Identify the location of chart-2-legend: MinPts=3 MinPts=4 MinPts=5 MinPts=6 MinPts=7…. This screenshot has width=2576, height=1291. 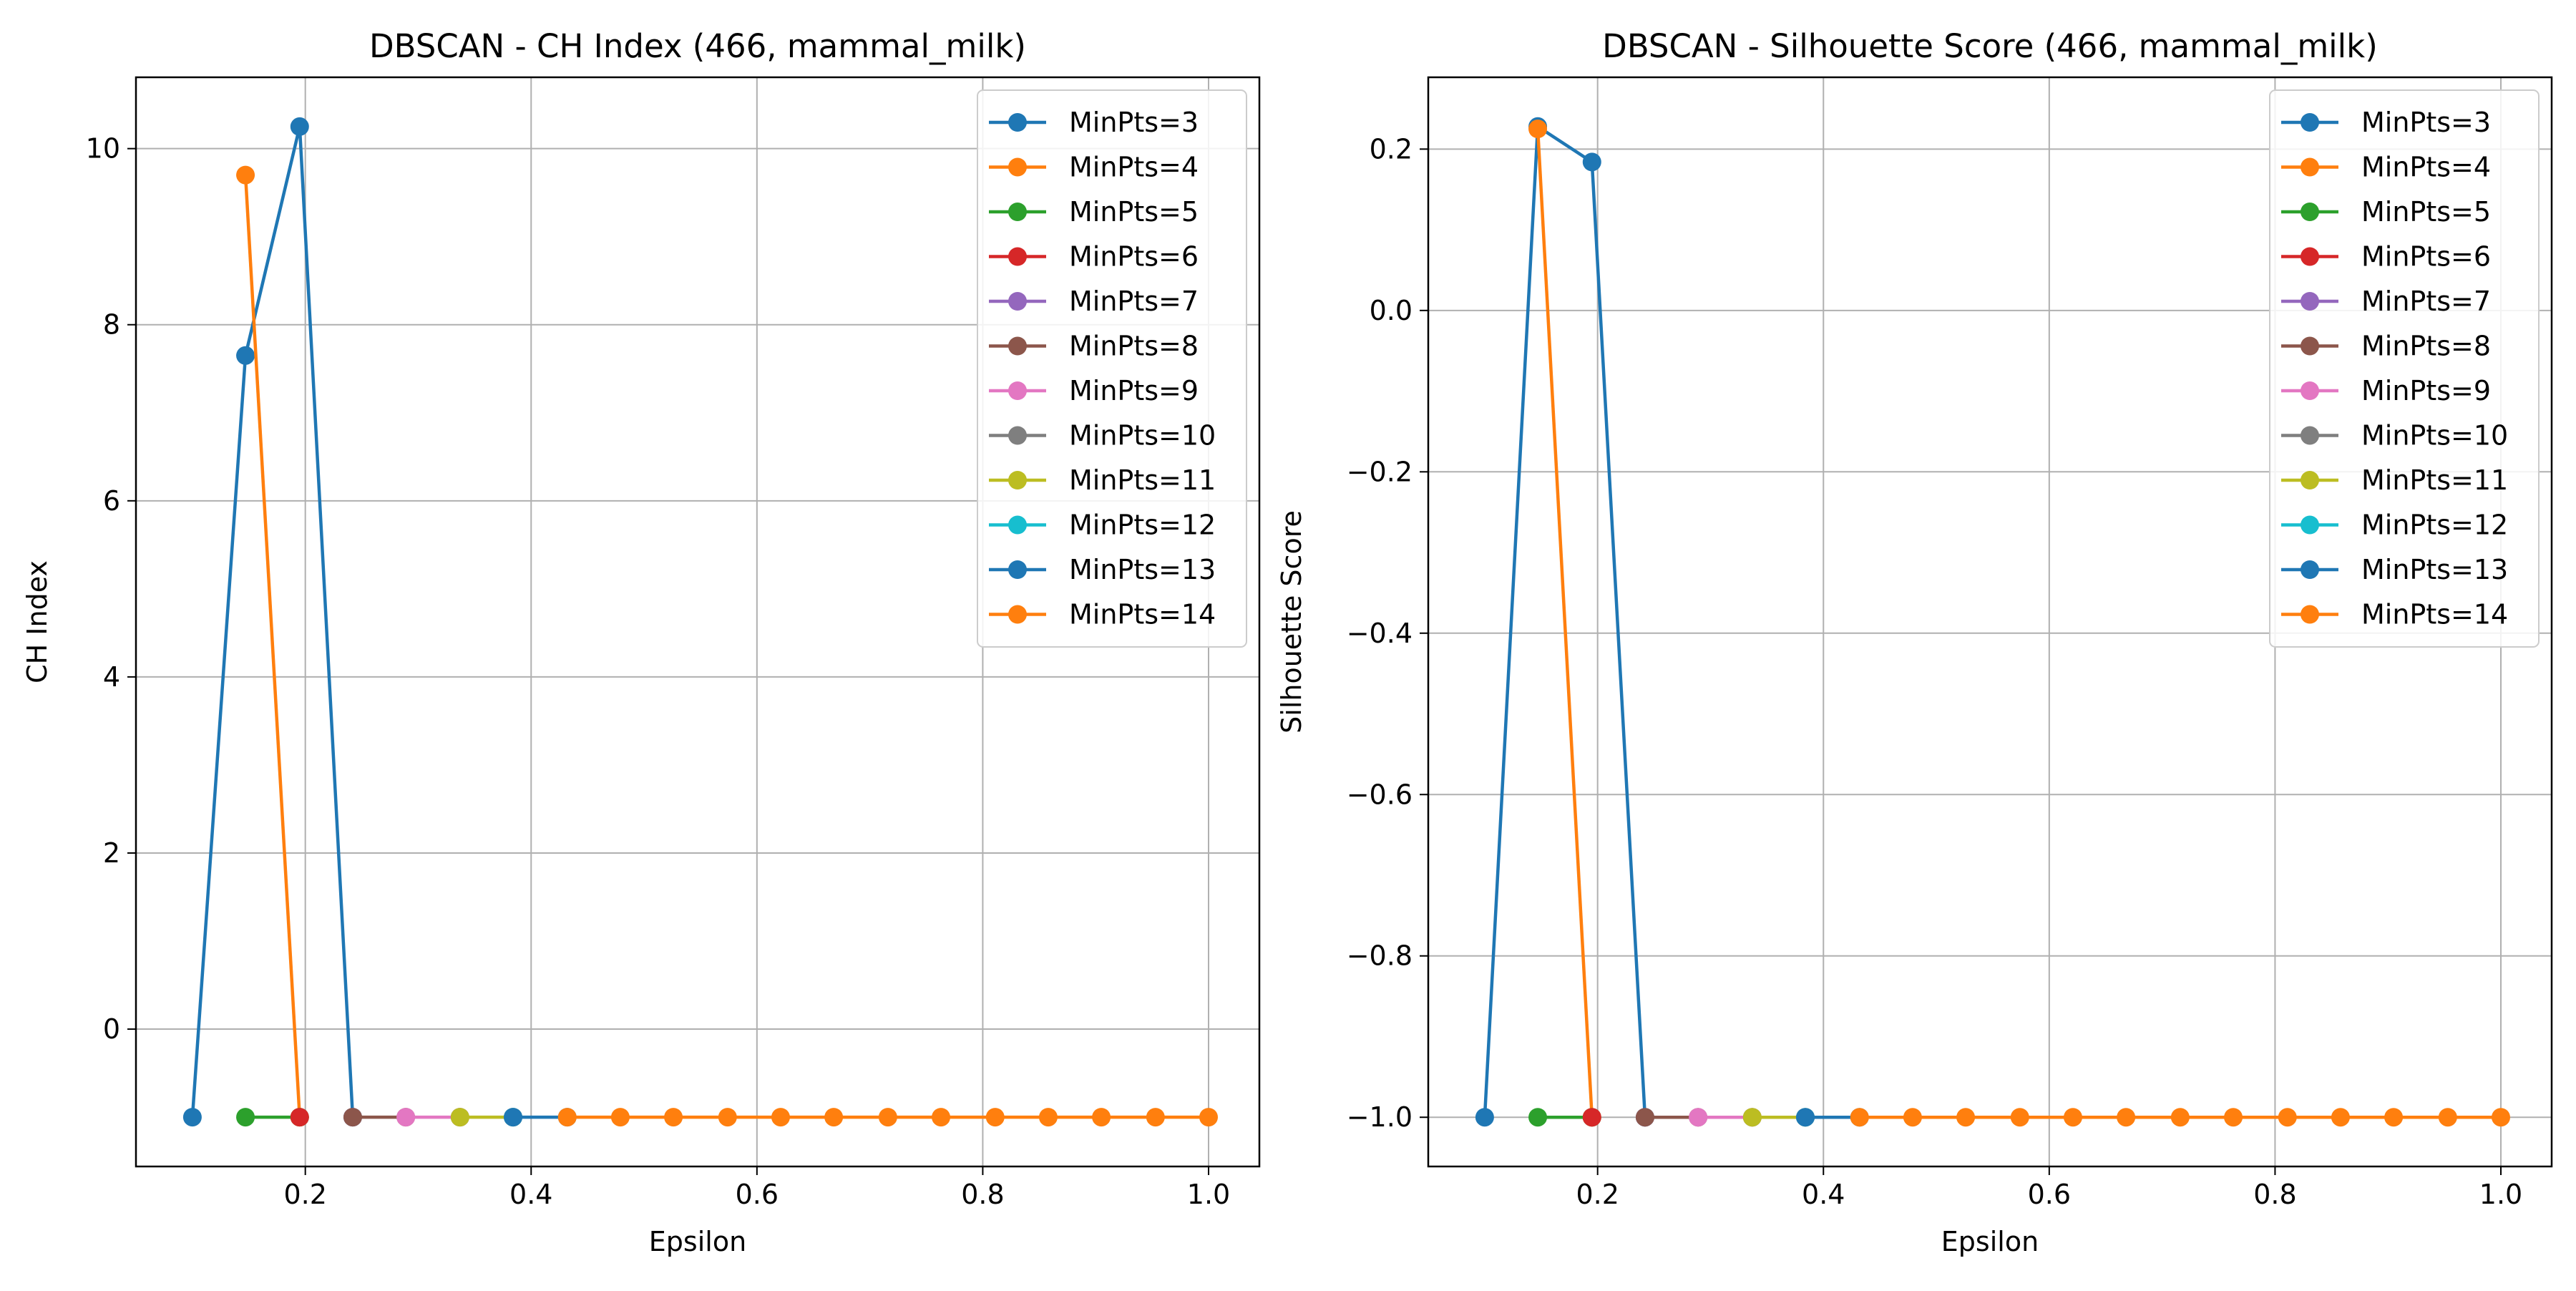
(2404, 368).